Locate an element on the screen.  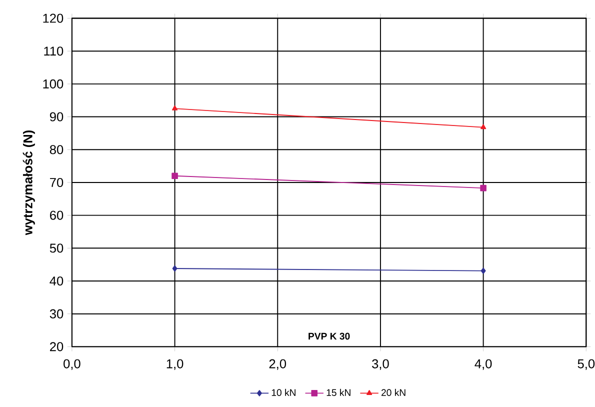
annotation: PVP K 30 is located at coordinates (329, 336).